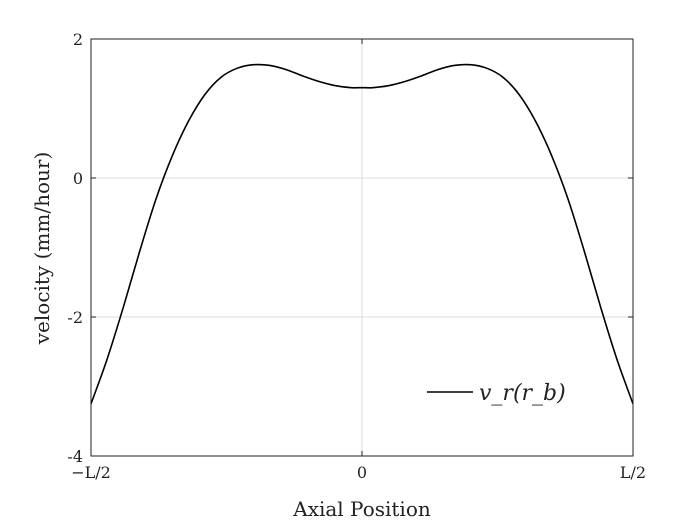  I want to click on y-tick-label: 2, so click(78, 39).